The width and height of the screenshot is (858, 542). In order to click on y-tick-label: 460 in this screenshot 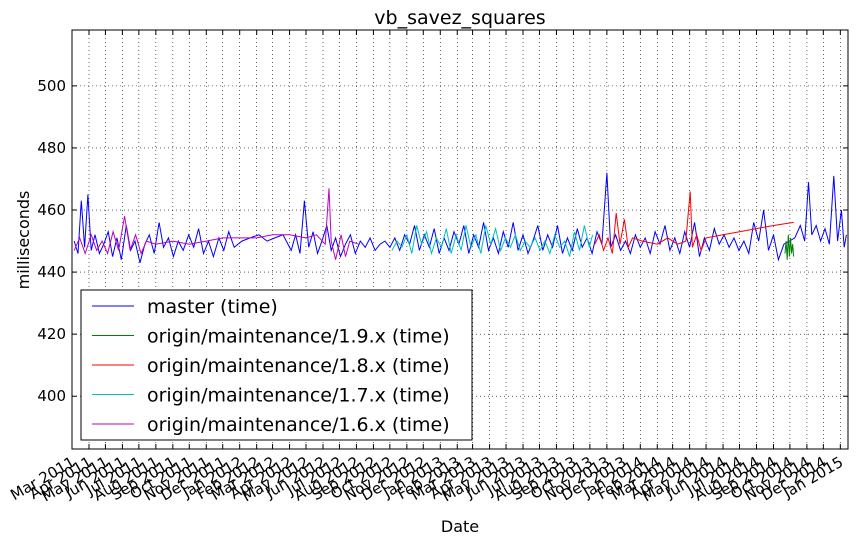, I will do `click(51, 210)`.